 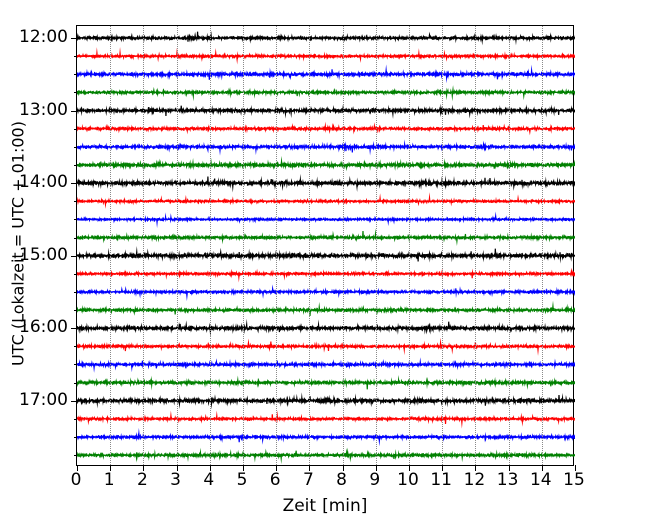 I want to click on x-tick-label-1: 1, so click(x=109, y=480).